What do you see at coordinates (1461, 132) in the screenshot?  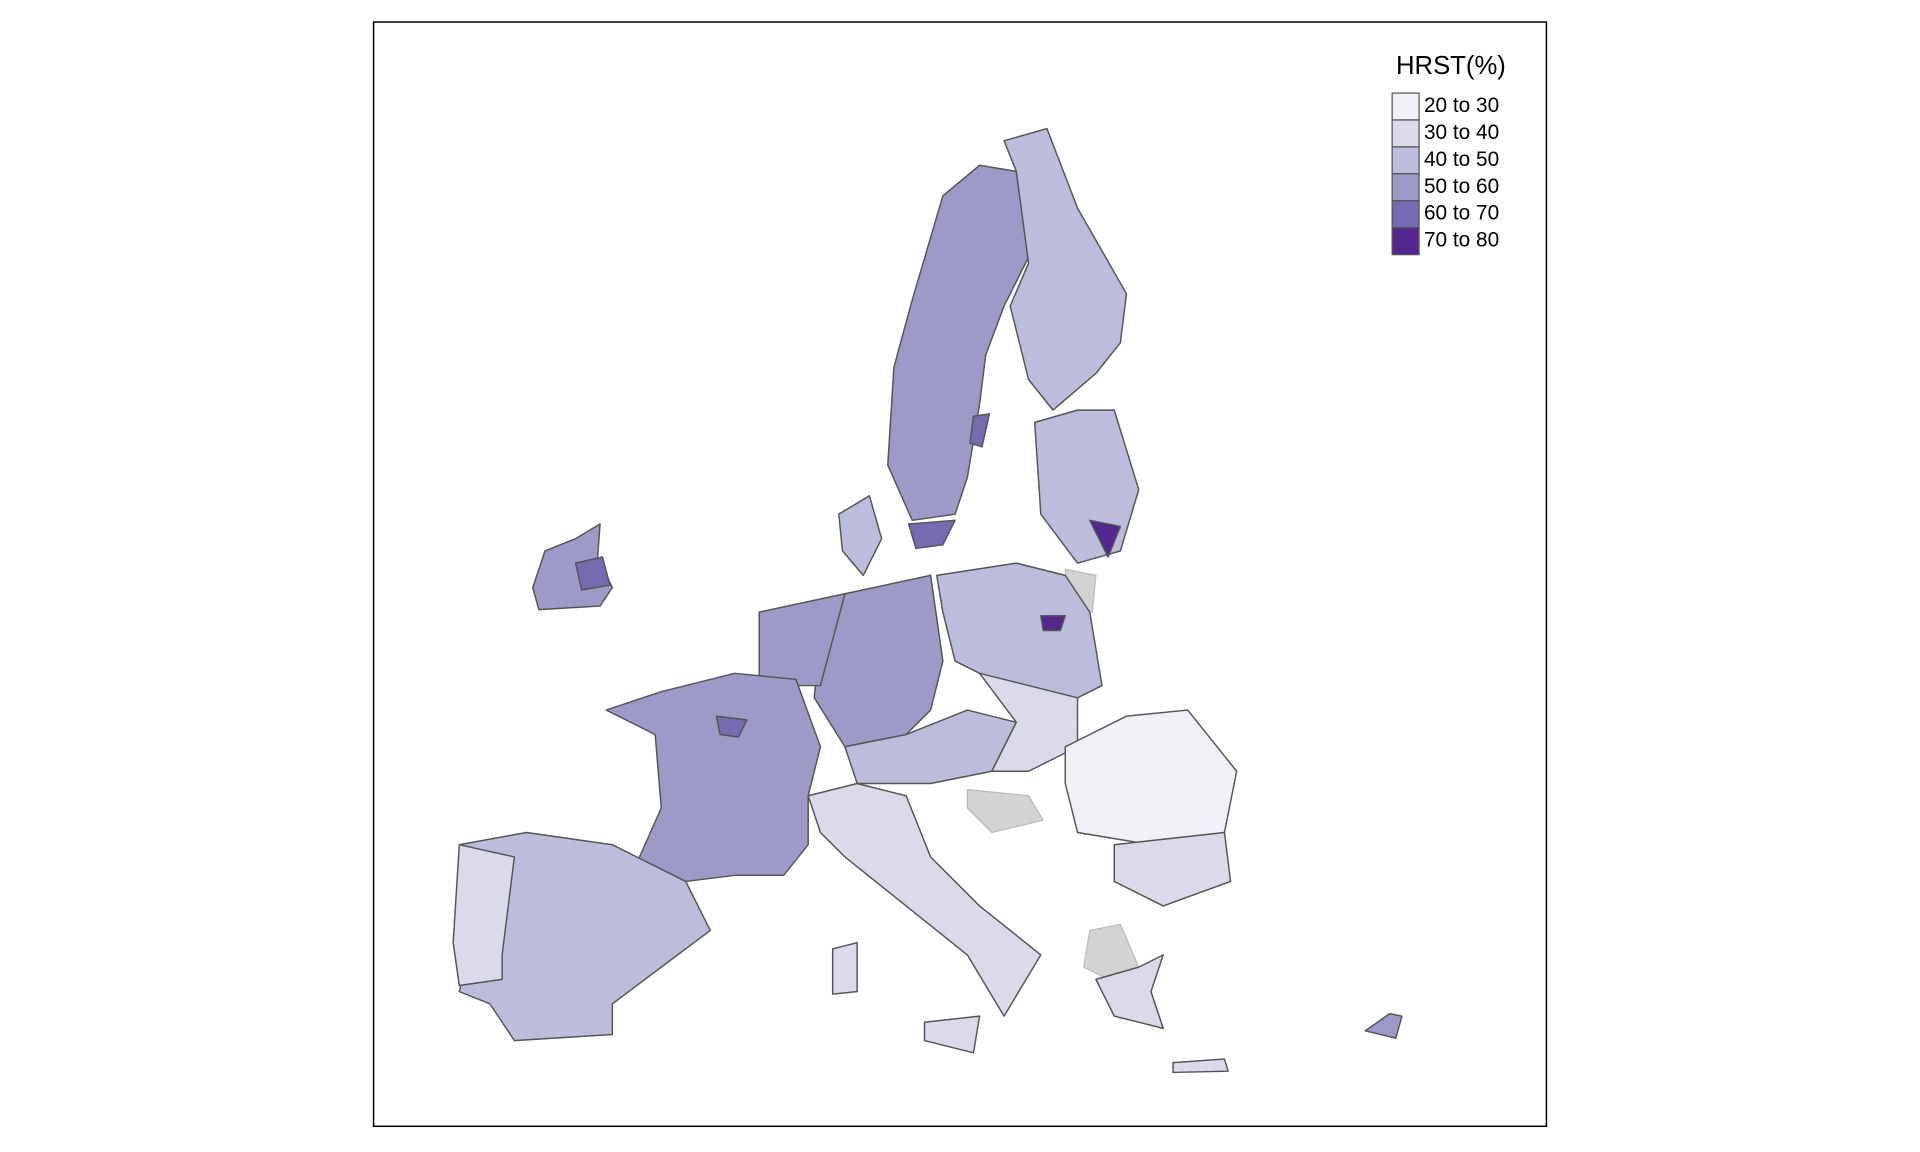 I see `legend-label: 30 to 40` at bounding box center [1461, 132].